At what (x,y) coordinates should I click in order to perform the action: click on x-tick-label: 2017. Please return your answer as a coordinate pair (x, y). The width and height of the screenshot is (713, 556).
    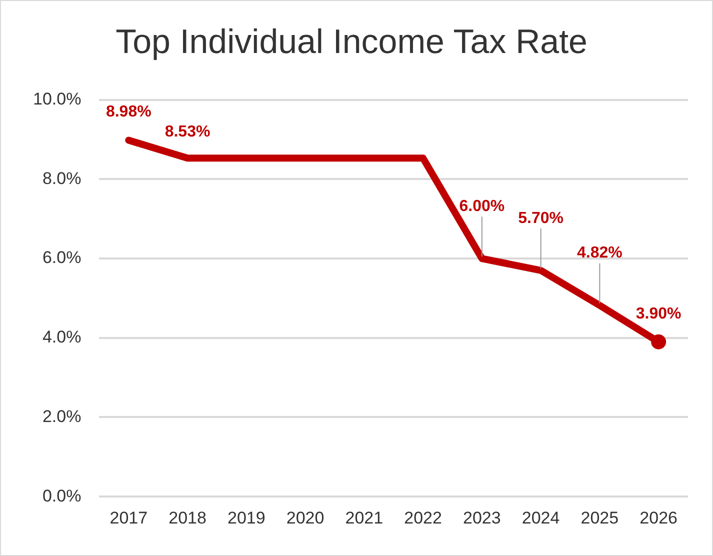
    Looking at the image, I should click on (129, 518).